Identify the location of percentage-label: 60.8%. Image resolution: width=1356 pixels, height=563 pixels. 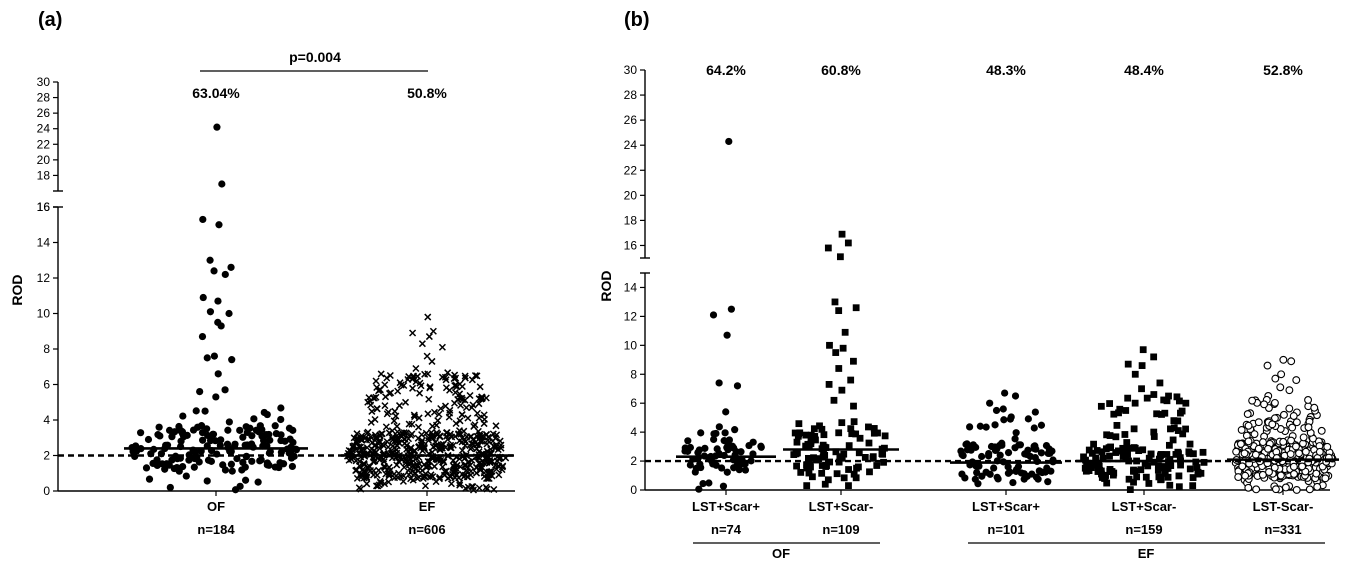
(841, 70).